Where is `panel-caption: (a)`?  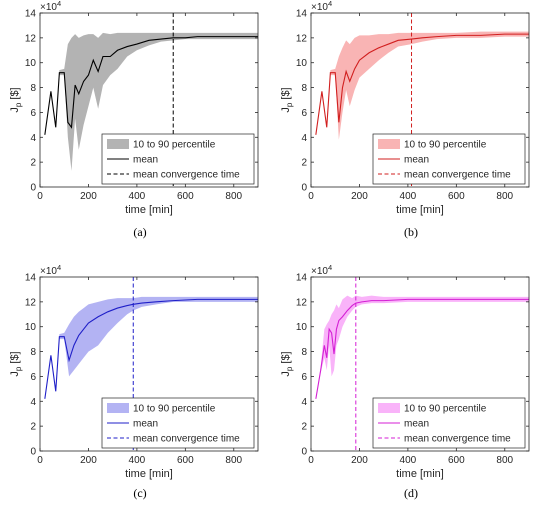
panel-caption: (a) is located at coordinates (139, 232).